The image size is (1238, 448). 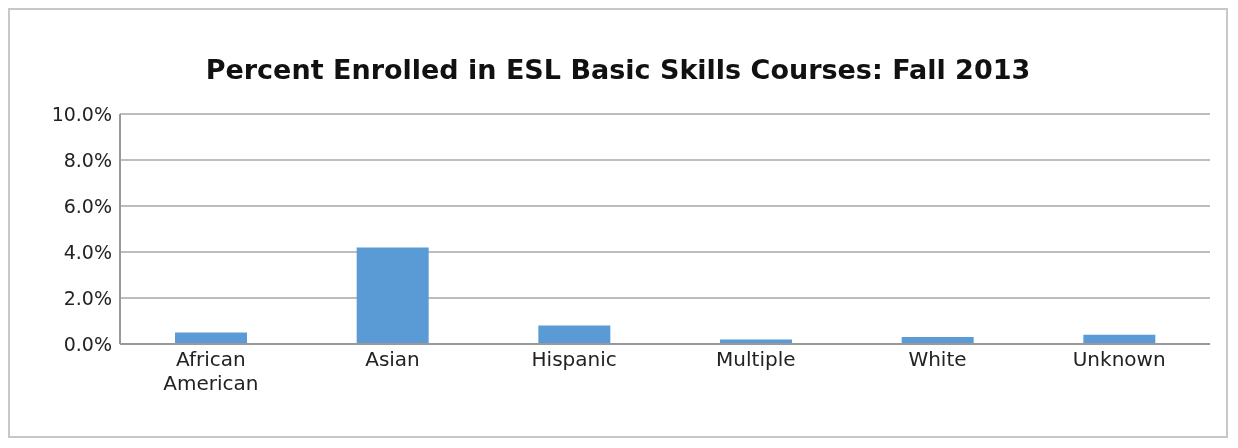 I want to click on y-tick-label: 4.0%, so click(x=87, y=251).